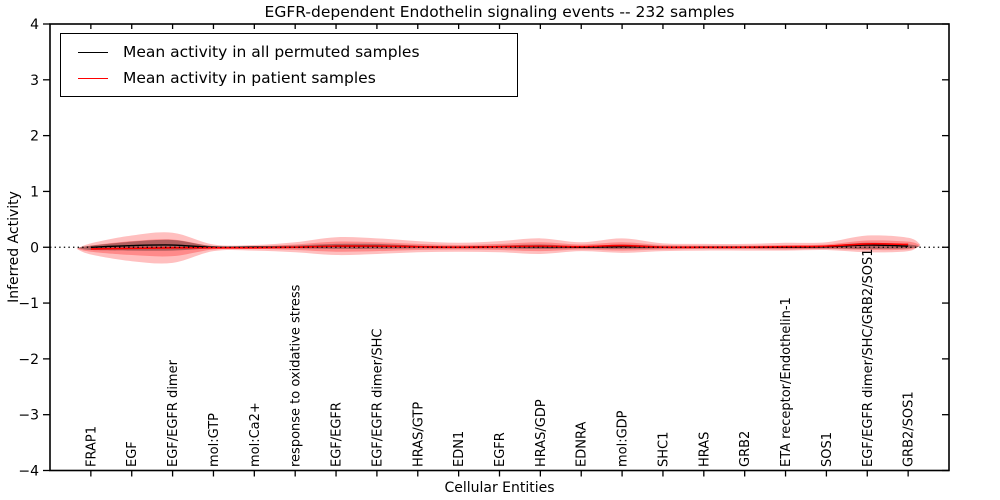 The width and height of the screenshot is (1000, 500). Describe the element at coordinates (909, 429) in the screenshot. I see `x-tick-label: GRB2/SOS1` at that location.